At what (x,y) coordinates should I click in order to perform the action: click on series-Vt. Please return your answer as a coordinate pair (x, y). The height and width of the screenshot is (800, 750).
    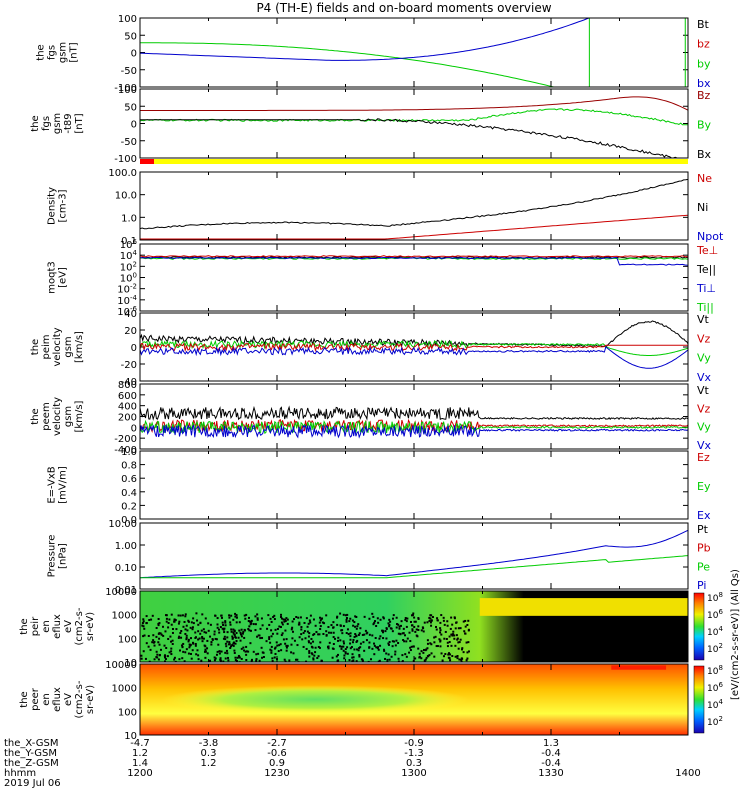
    Looking at the image, I should click on (414, 334).